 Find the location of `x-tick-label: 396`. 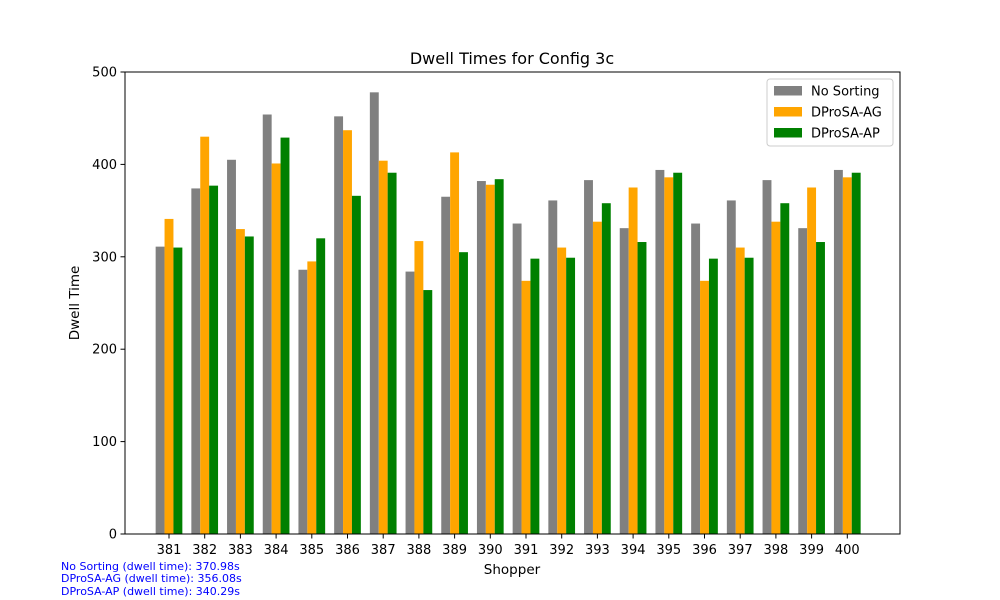

x-tick-label: 396 is located at coordinates (704, 550).